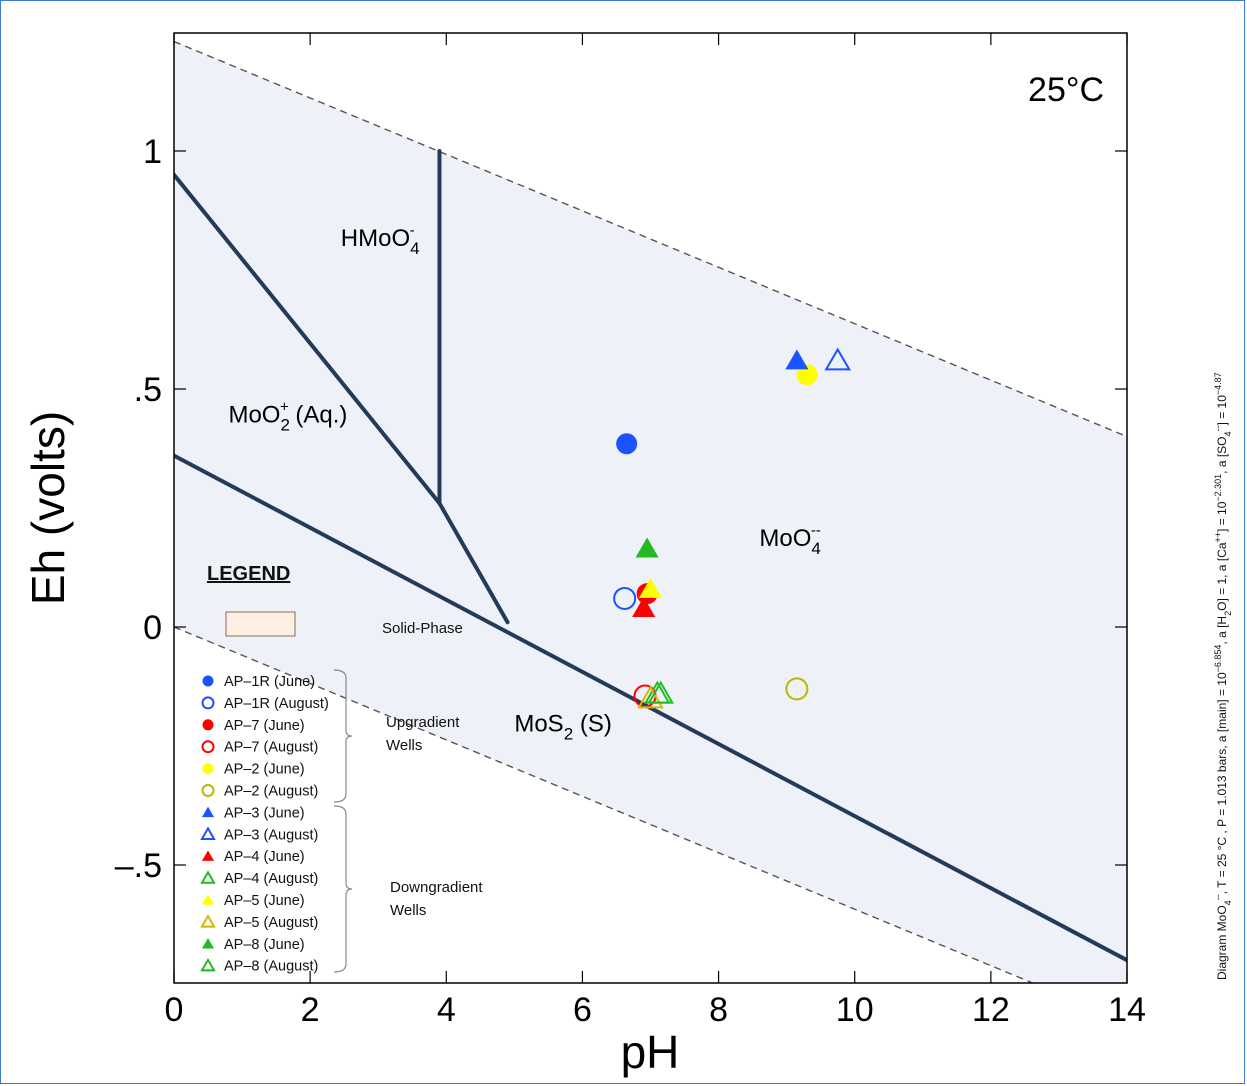 The height and width of the screenshot is (1086, 1247). What do you see at coordinates (148, 390) in the screenshot?
I see `y-tick-label: .5` at bounding box center [148, 390].